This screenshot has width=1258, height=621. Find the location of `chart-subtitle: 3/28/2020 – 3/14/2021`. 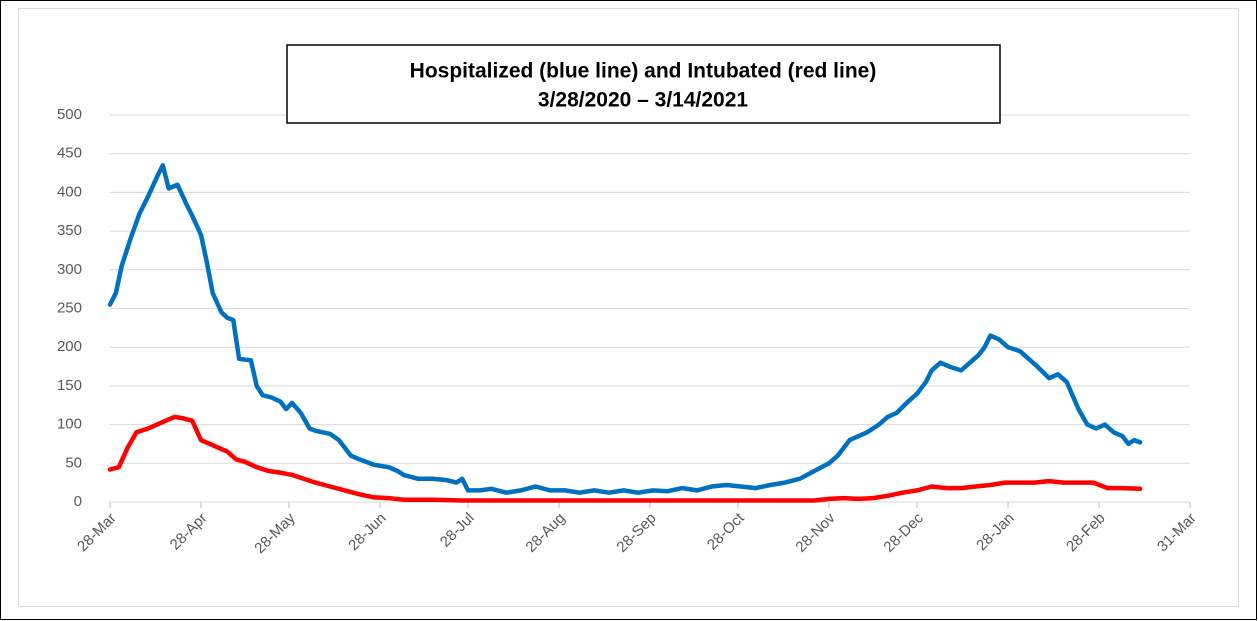

chart-subtitle: 3/28/2020 – 3/14/2021 is located at coordinates (643, 100).